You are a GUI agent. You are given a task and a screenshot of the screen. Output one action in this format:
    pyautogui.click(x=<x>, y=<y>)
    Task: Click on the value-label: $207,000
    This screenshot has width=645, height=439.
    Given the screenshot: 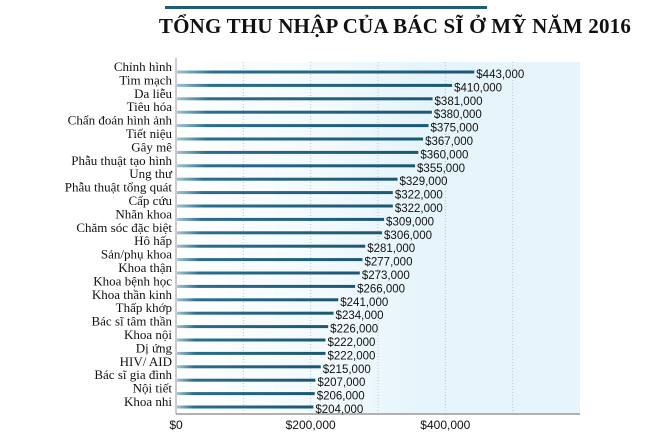 What is the action you would take?
    pyautogui.click(x=341, y=383)
    